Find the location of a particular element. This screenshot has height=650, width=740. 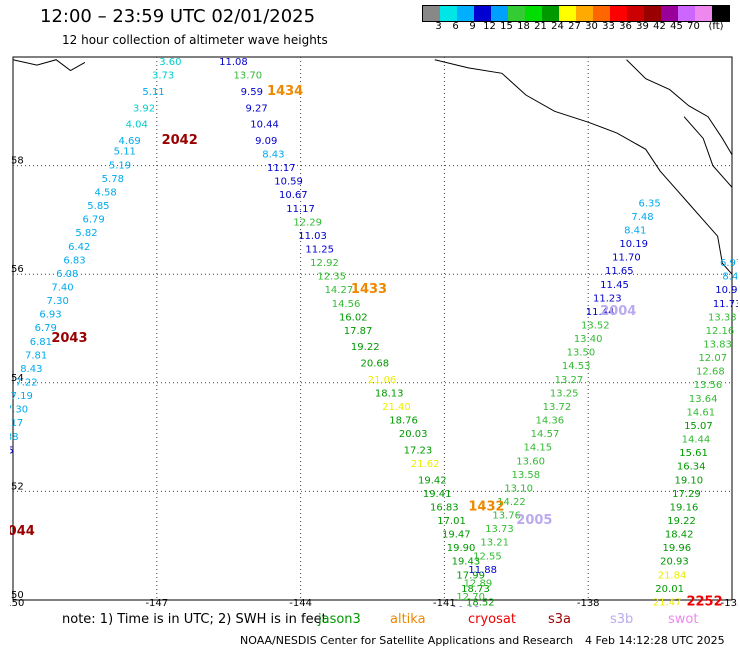

wave-height-value: 19.96 is located at coordinates (676, 548).